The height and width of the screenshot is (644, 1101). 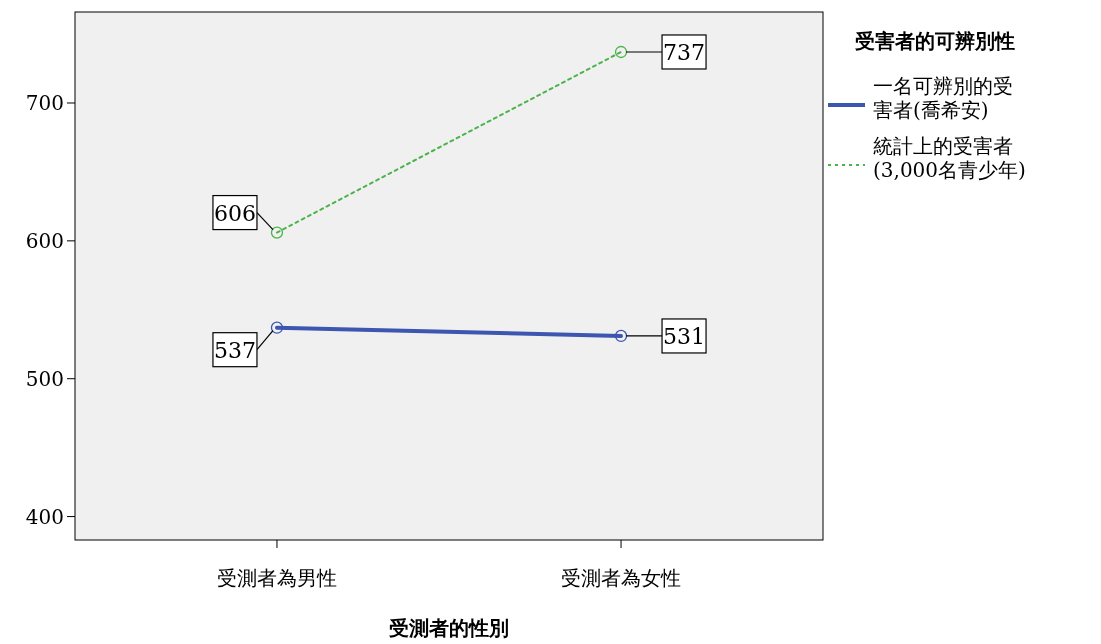 I want to click on legend-title: 受害者的可辨別性, so click(x=935, y=41).